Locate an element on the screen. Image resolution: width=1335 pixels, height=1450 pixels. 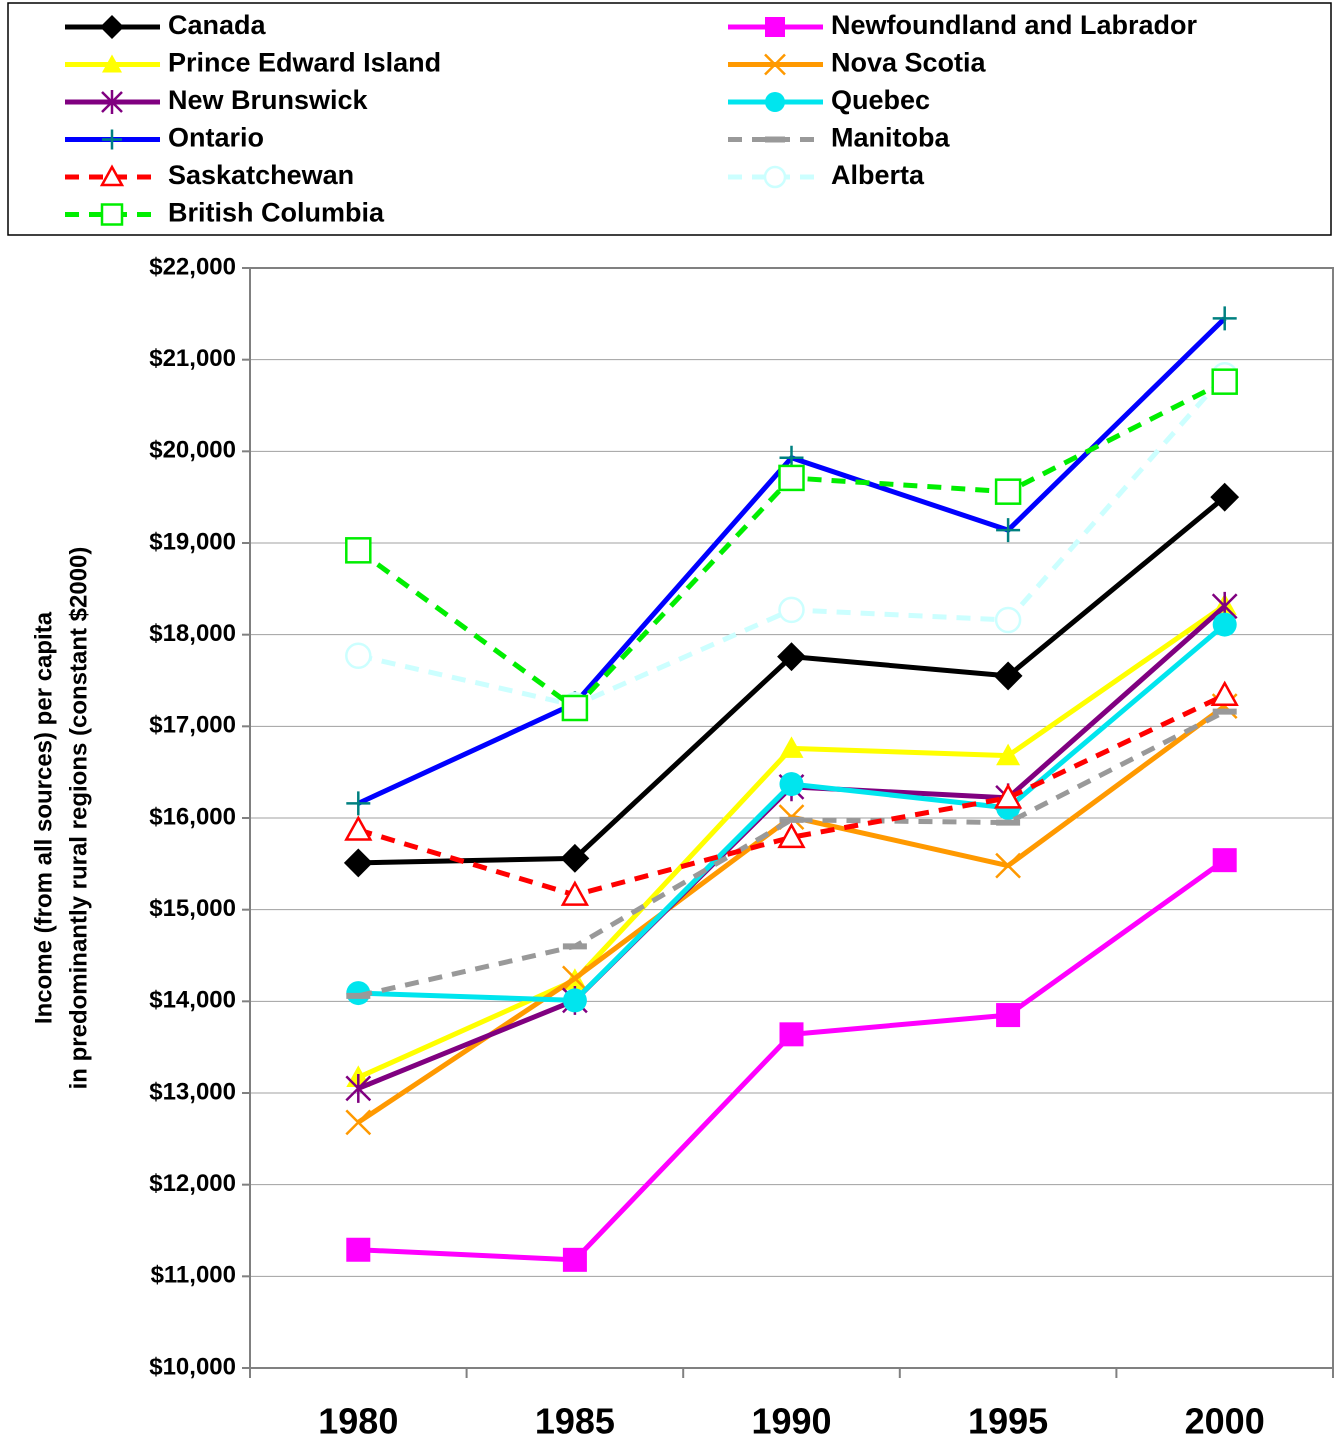
y-tick-label: $22,000 is located at coordinates (192, 266).